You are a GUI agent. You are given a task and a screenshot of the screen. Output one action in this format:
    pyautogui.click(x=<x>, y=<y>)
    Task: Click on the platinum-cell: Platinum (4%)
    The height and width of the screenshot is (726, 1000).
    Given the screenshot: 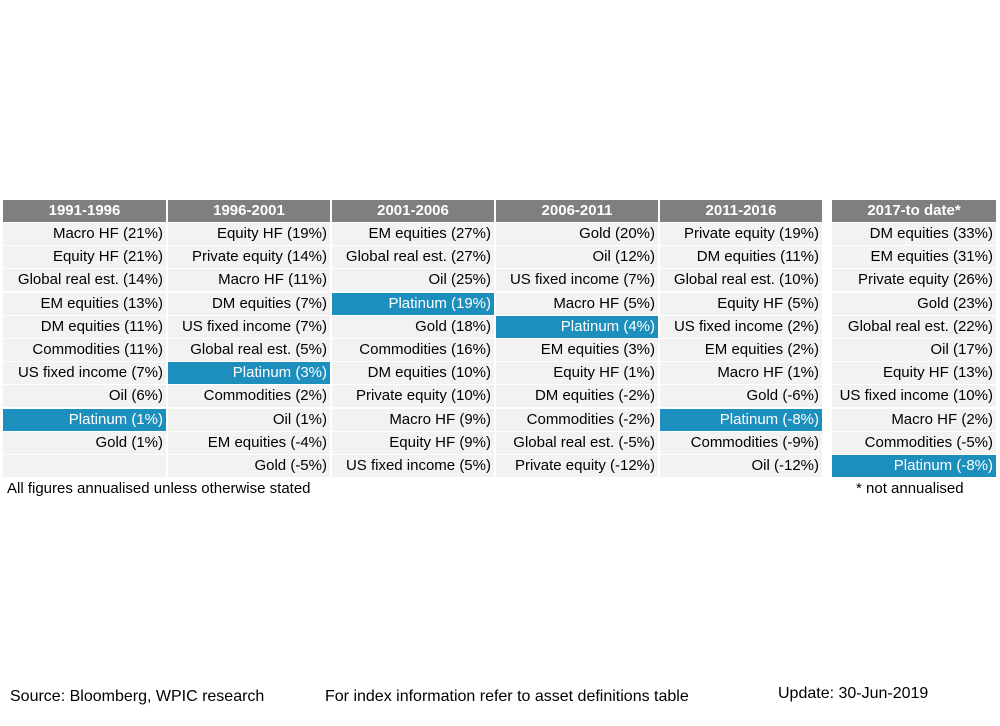 What is the action you would take?
    pyautogui.click(x=577, y=326)
    